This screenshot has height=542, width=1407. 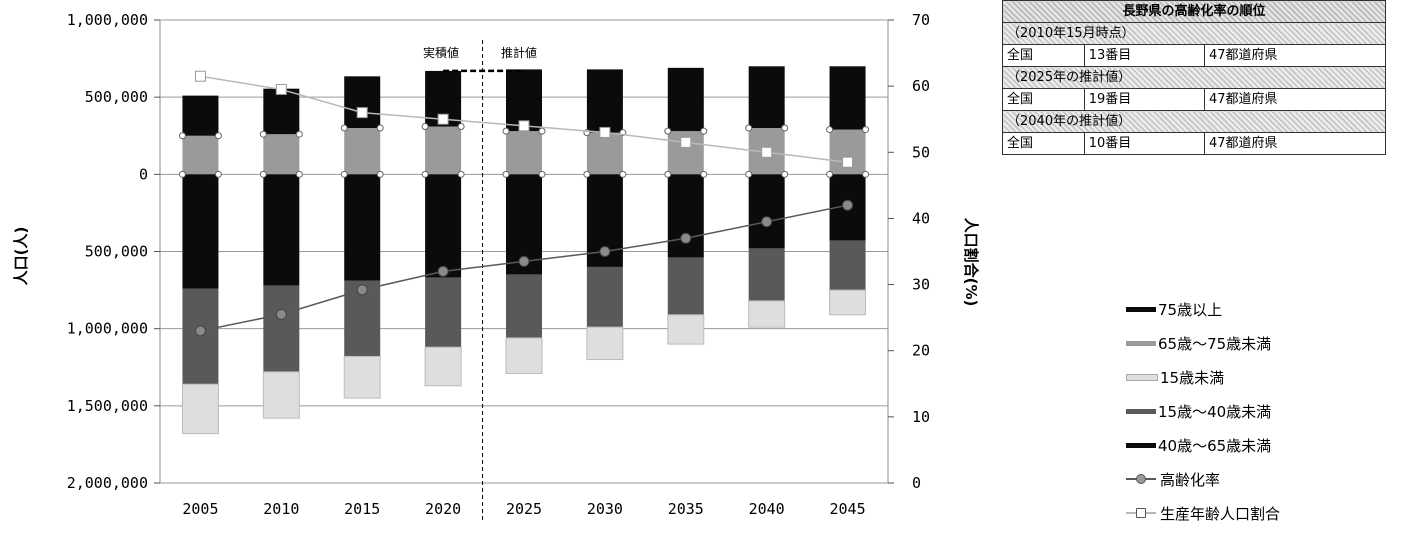 What do you see at coordinates (1190, 479) in the screenshot?
I see `legend-label: 高齢化率` at bounding box center [1190, 479].